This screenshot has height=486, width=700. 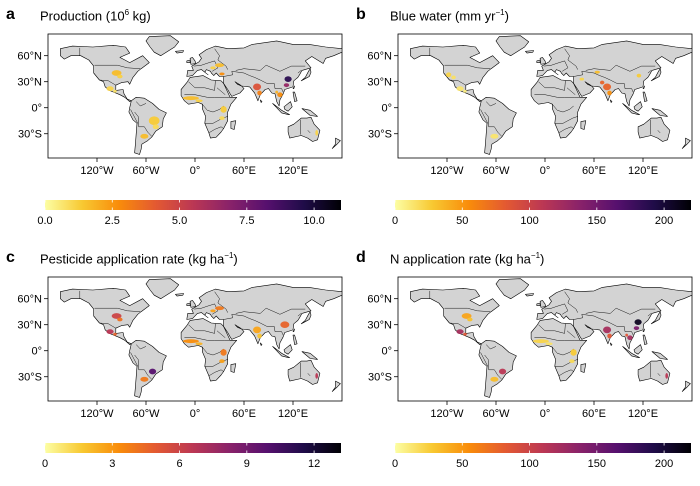 What do you see at coordinates (664, 221) in the screenshot?
I see `colorbar-tick-label: 200` at bounding box center [664, 221].